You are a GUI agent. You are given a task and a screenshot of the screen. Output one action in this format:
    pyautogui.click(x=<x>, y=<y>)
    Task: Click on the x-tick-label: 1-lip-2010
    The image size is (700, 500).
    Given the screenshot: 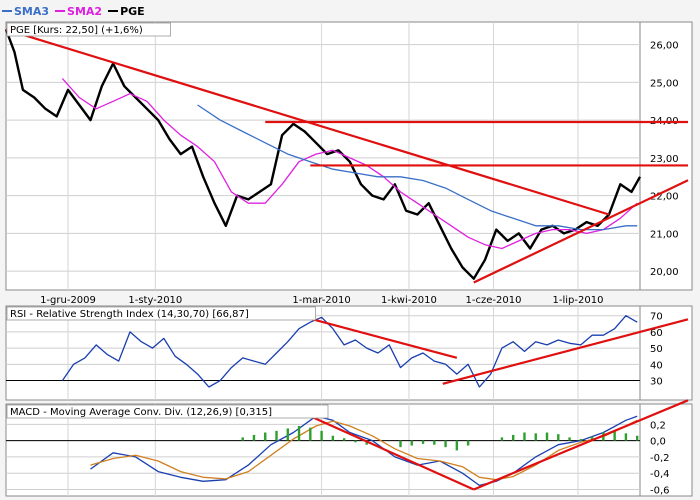 What is the action you would take?
    pyautogui.click(x=578, y=300)
    